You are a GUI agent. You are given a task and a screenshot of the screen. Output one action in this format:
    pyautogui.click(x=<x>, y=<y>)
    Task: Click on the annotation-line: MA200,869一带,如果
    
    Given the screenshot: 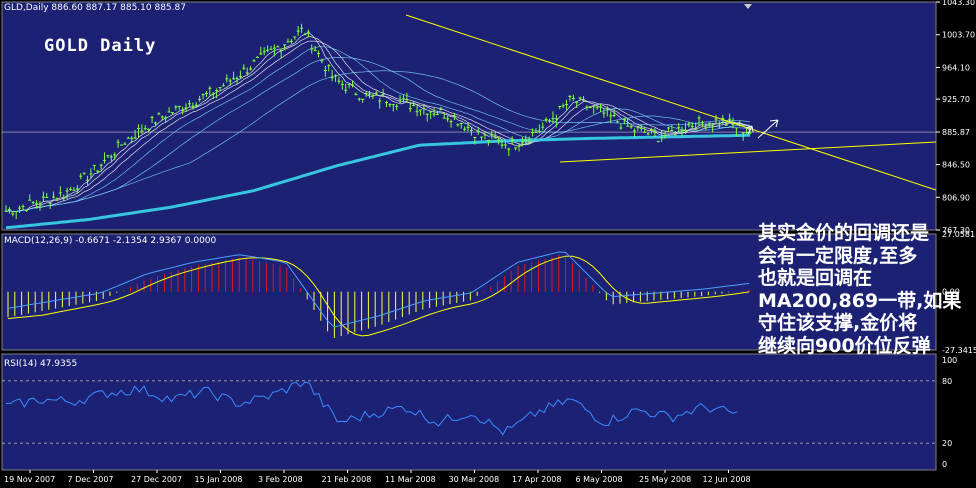 What is the action you would take?
    pyautogui.click(x=860, y=300)
    